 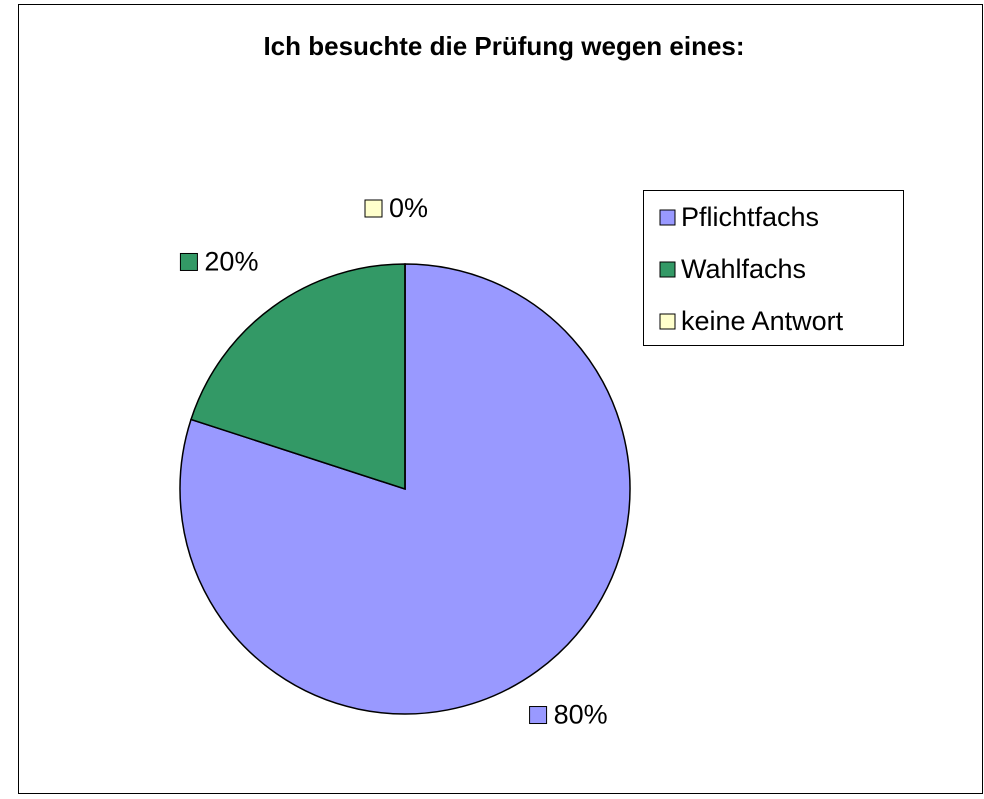 I want to click on legend-box, so click(x=773, y=268).